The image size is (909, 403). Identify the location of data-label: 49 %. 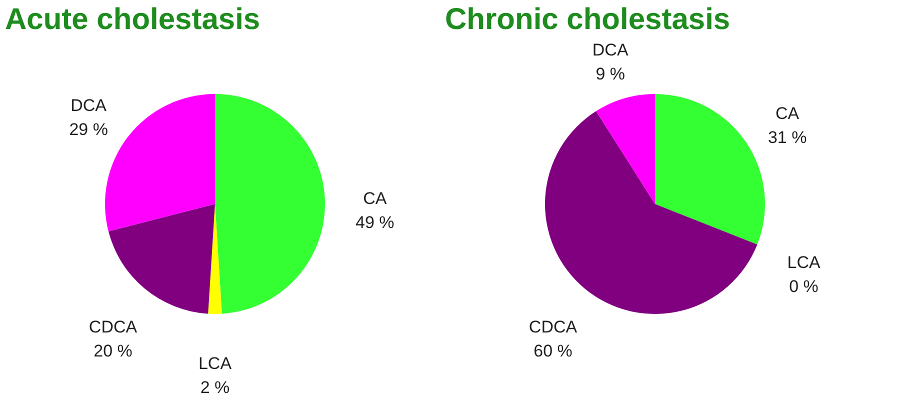
(375, 222).